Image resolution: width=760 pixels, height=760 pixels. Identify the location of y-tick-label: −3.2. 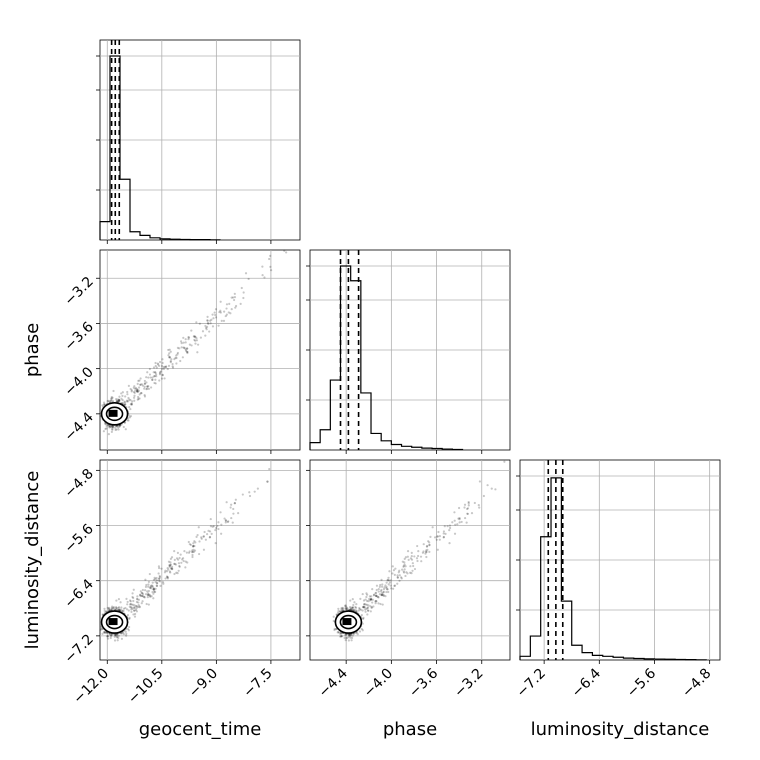
(78, 291).